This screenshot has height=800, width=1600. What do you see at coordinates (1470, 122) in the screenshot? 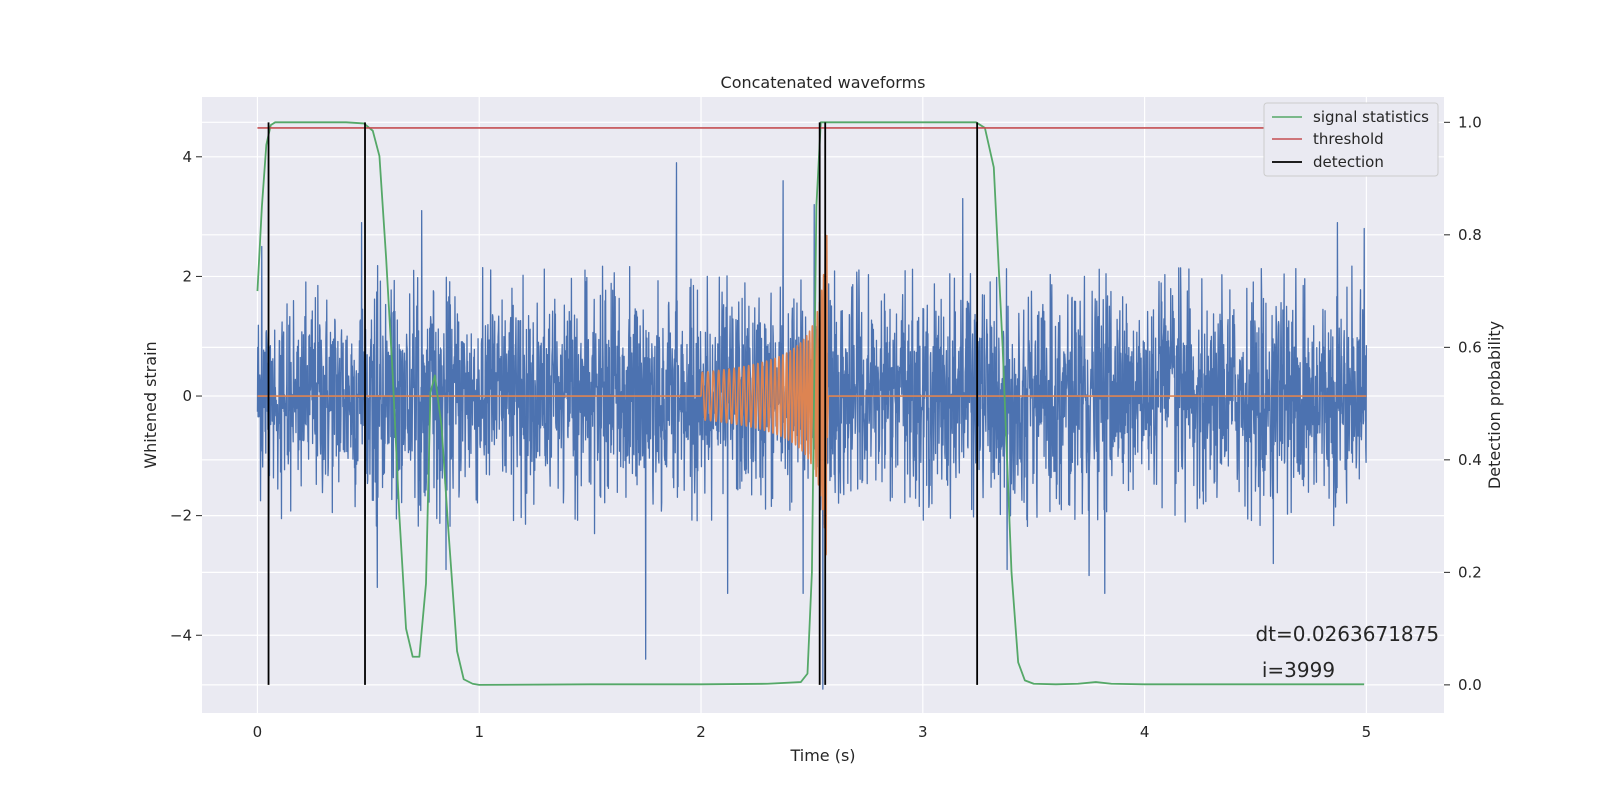
I see `right-y-tick-label: 1.0` at bounding box center [1470, 122].